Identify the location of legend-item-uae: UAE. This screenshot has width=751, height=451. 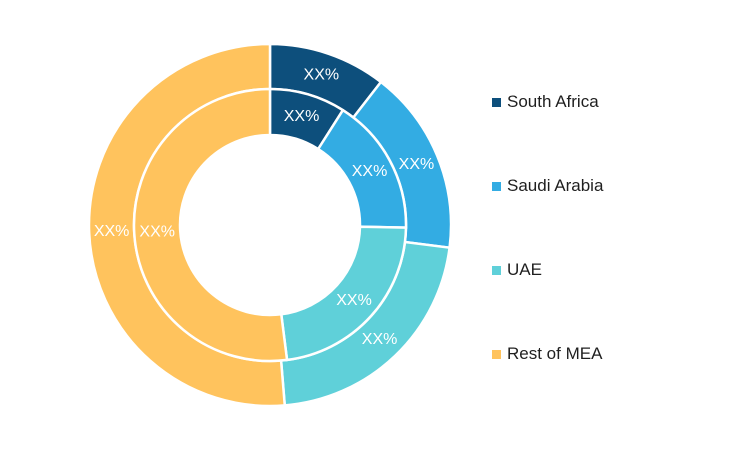
(617, 270).